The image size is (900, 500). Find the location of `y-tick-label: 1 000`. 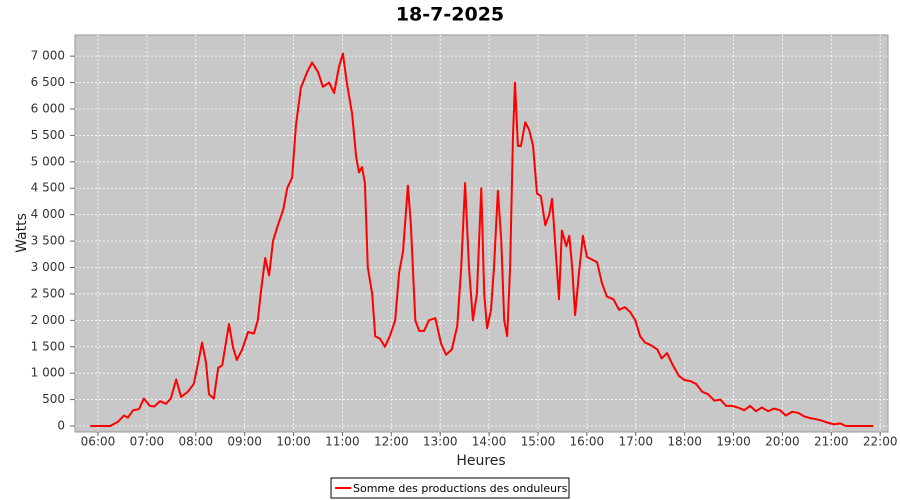

y-tick-label: 1 000 is located at coordinates (48, 373).